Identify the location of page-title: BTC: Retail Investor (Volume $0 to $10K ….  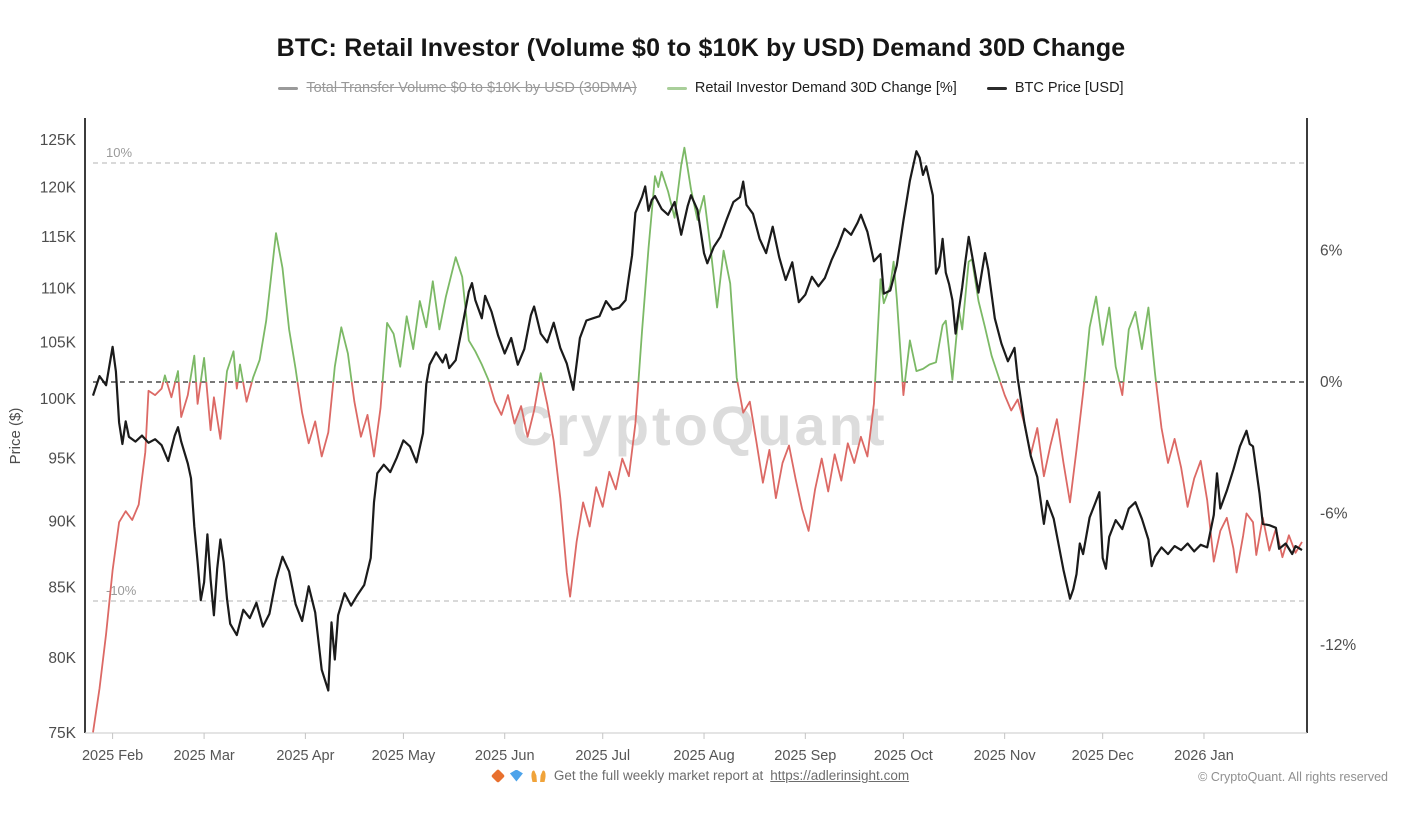
(701, 48).